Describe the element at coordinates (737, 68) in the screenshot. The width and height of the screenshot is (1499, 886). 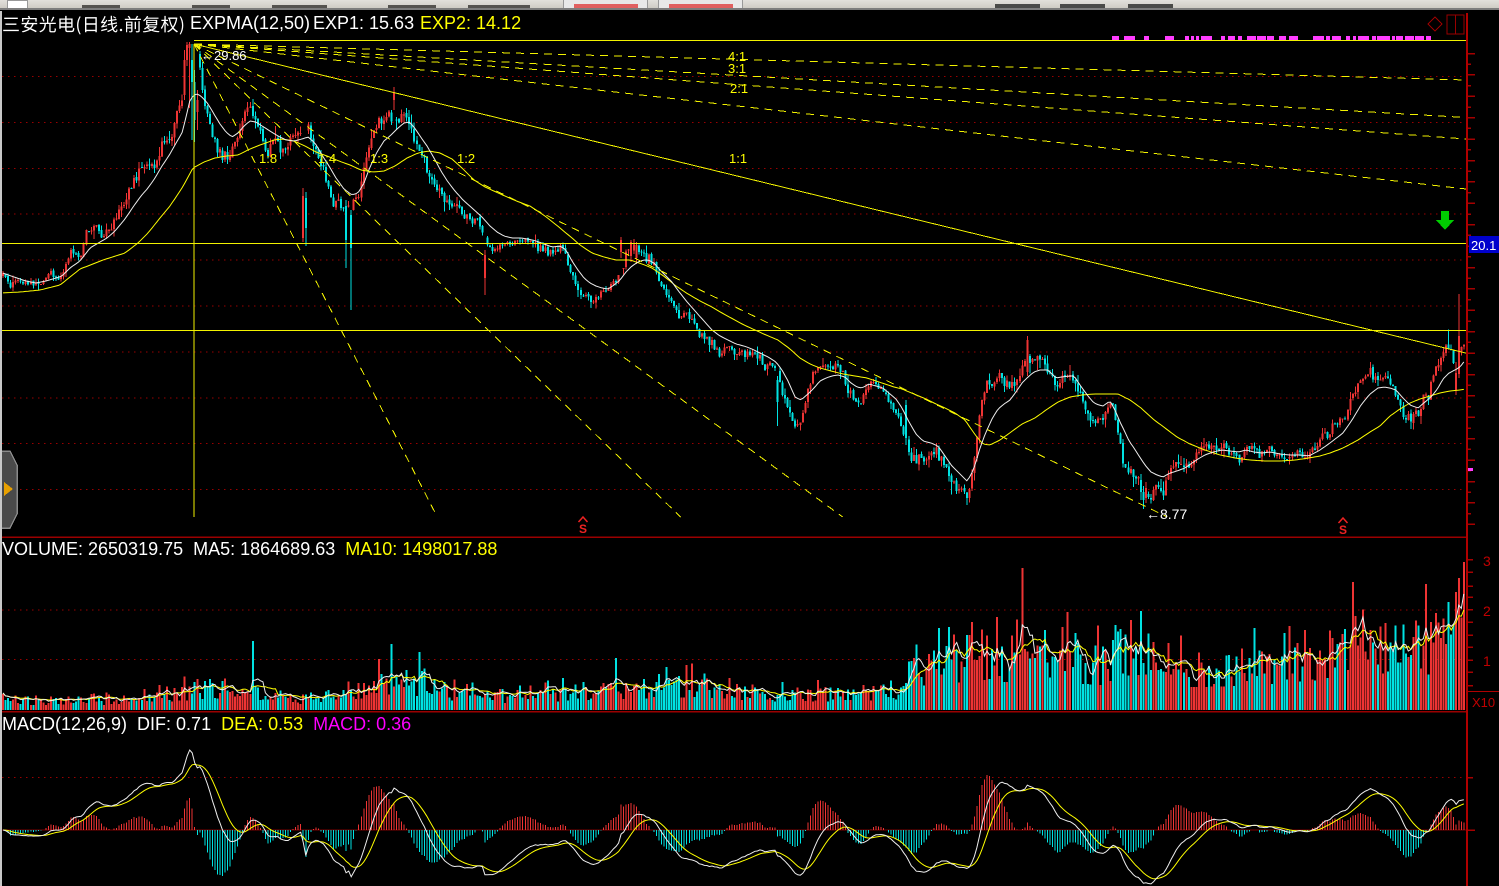
I see `svg-text: 3:1` at that location.